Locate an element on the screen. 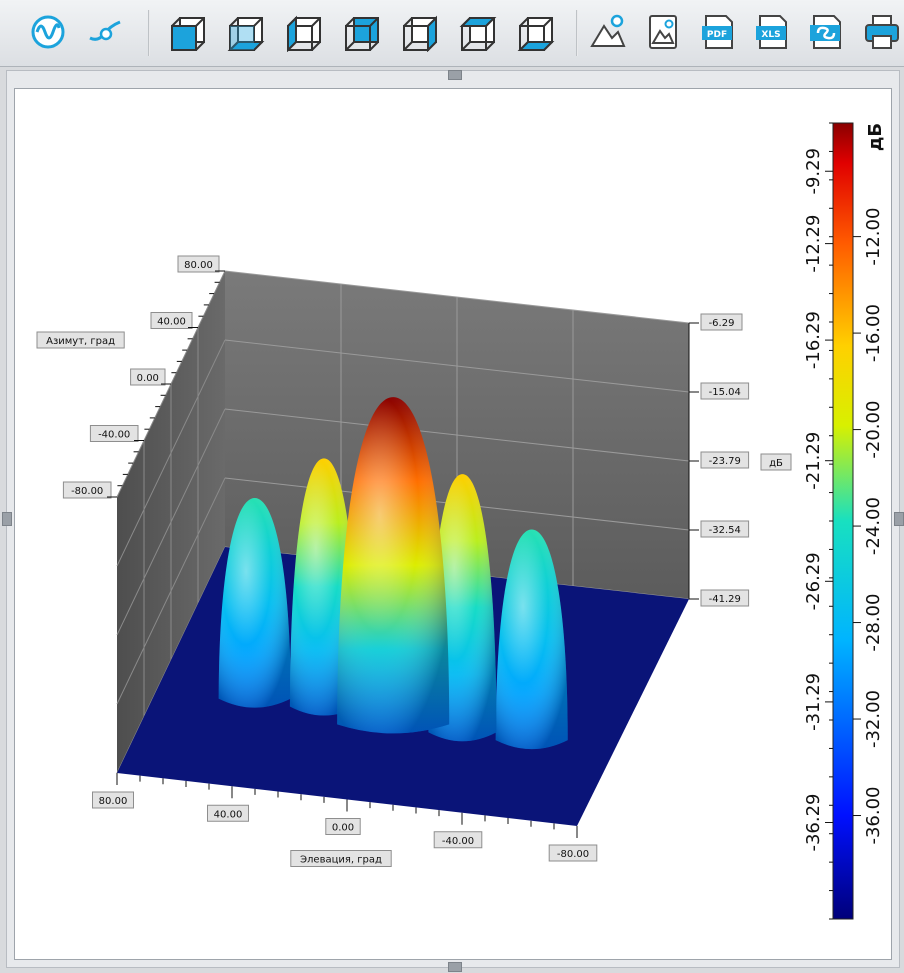 This screenshot has height=973, width=904. cube-top-view-icon is located at coordinates (478, 32).